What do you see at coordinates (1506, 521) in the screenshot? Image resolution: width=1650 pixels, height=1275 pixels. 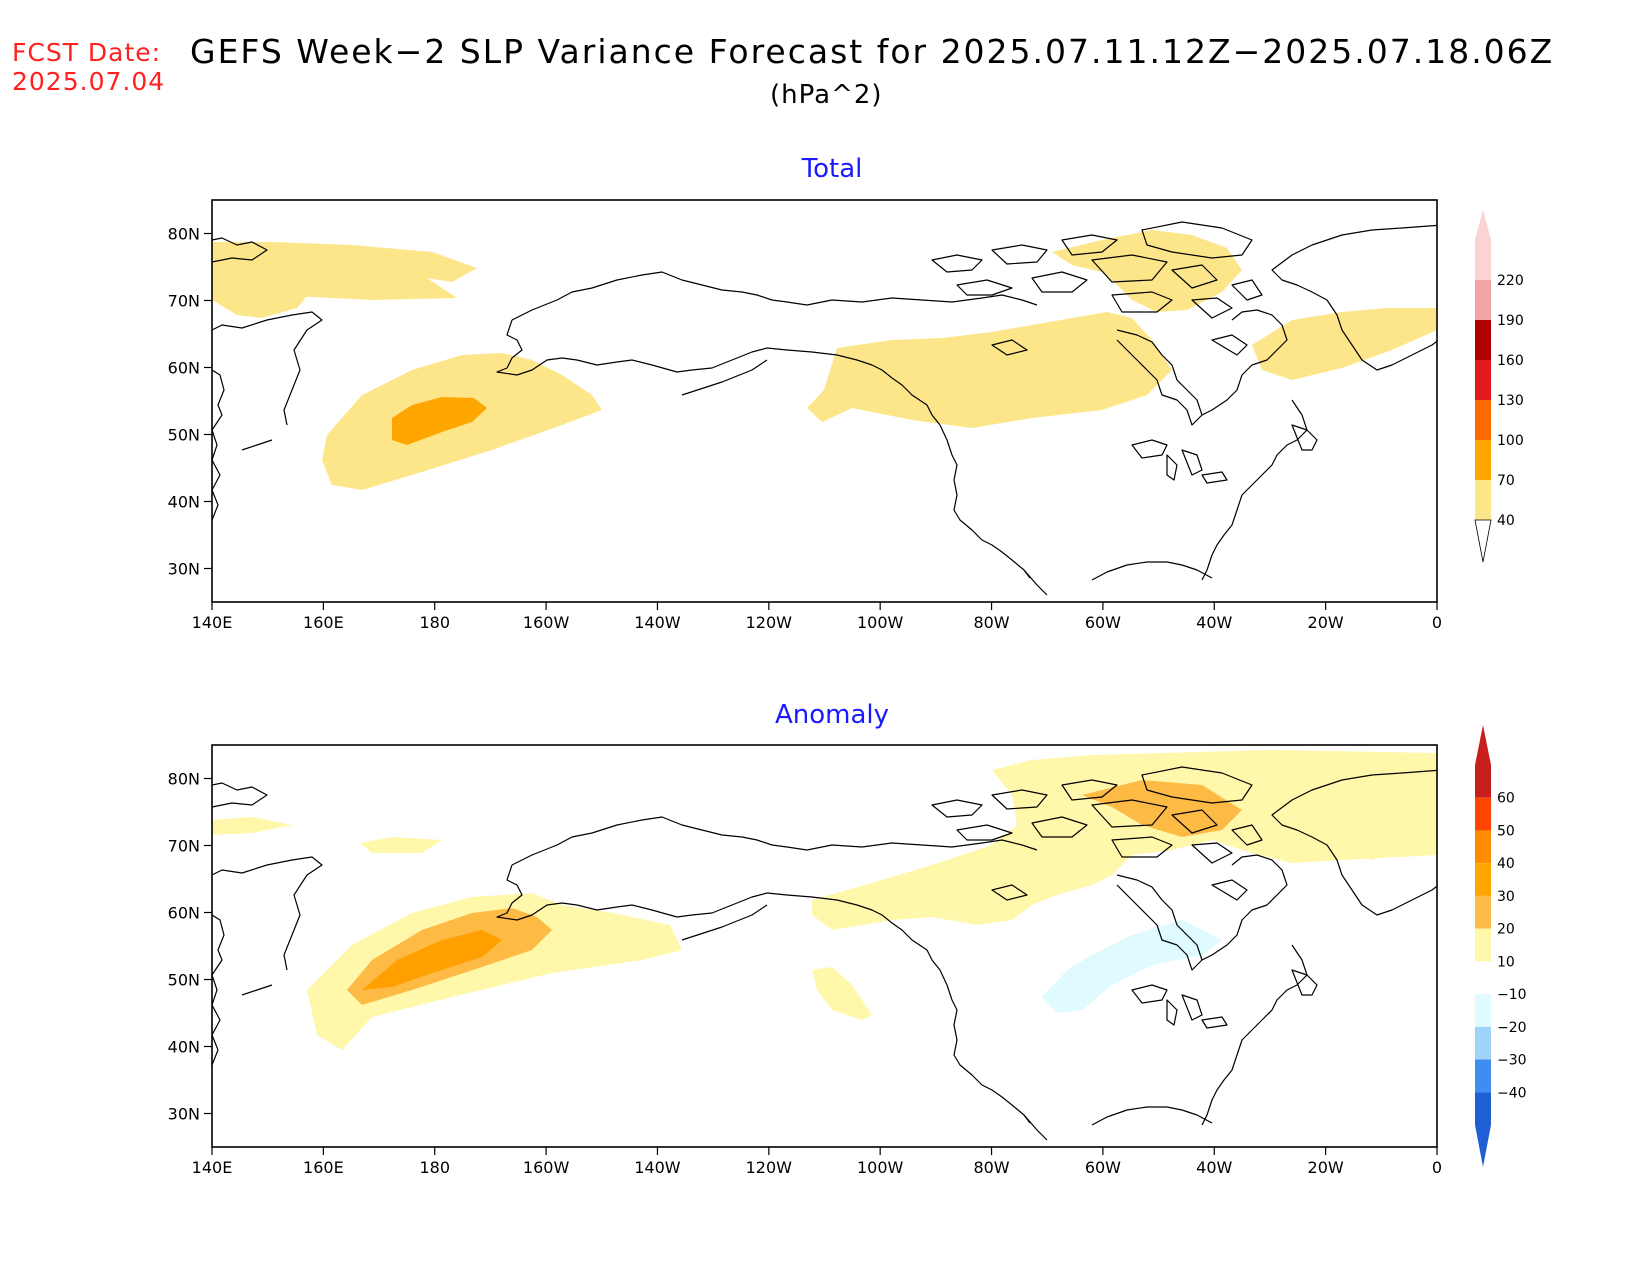 I see `colorbar-total-label: 40` at bounding box center [1506, 521].